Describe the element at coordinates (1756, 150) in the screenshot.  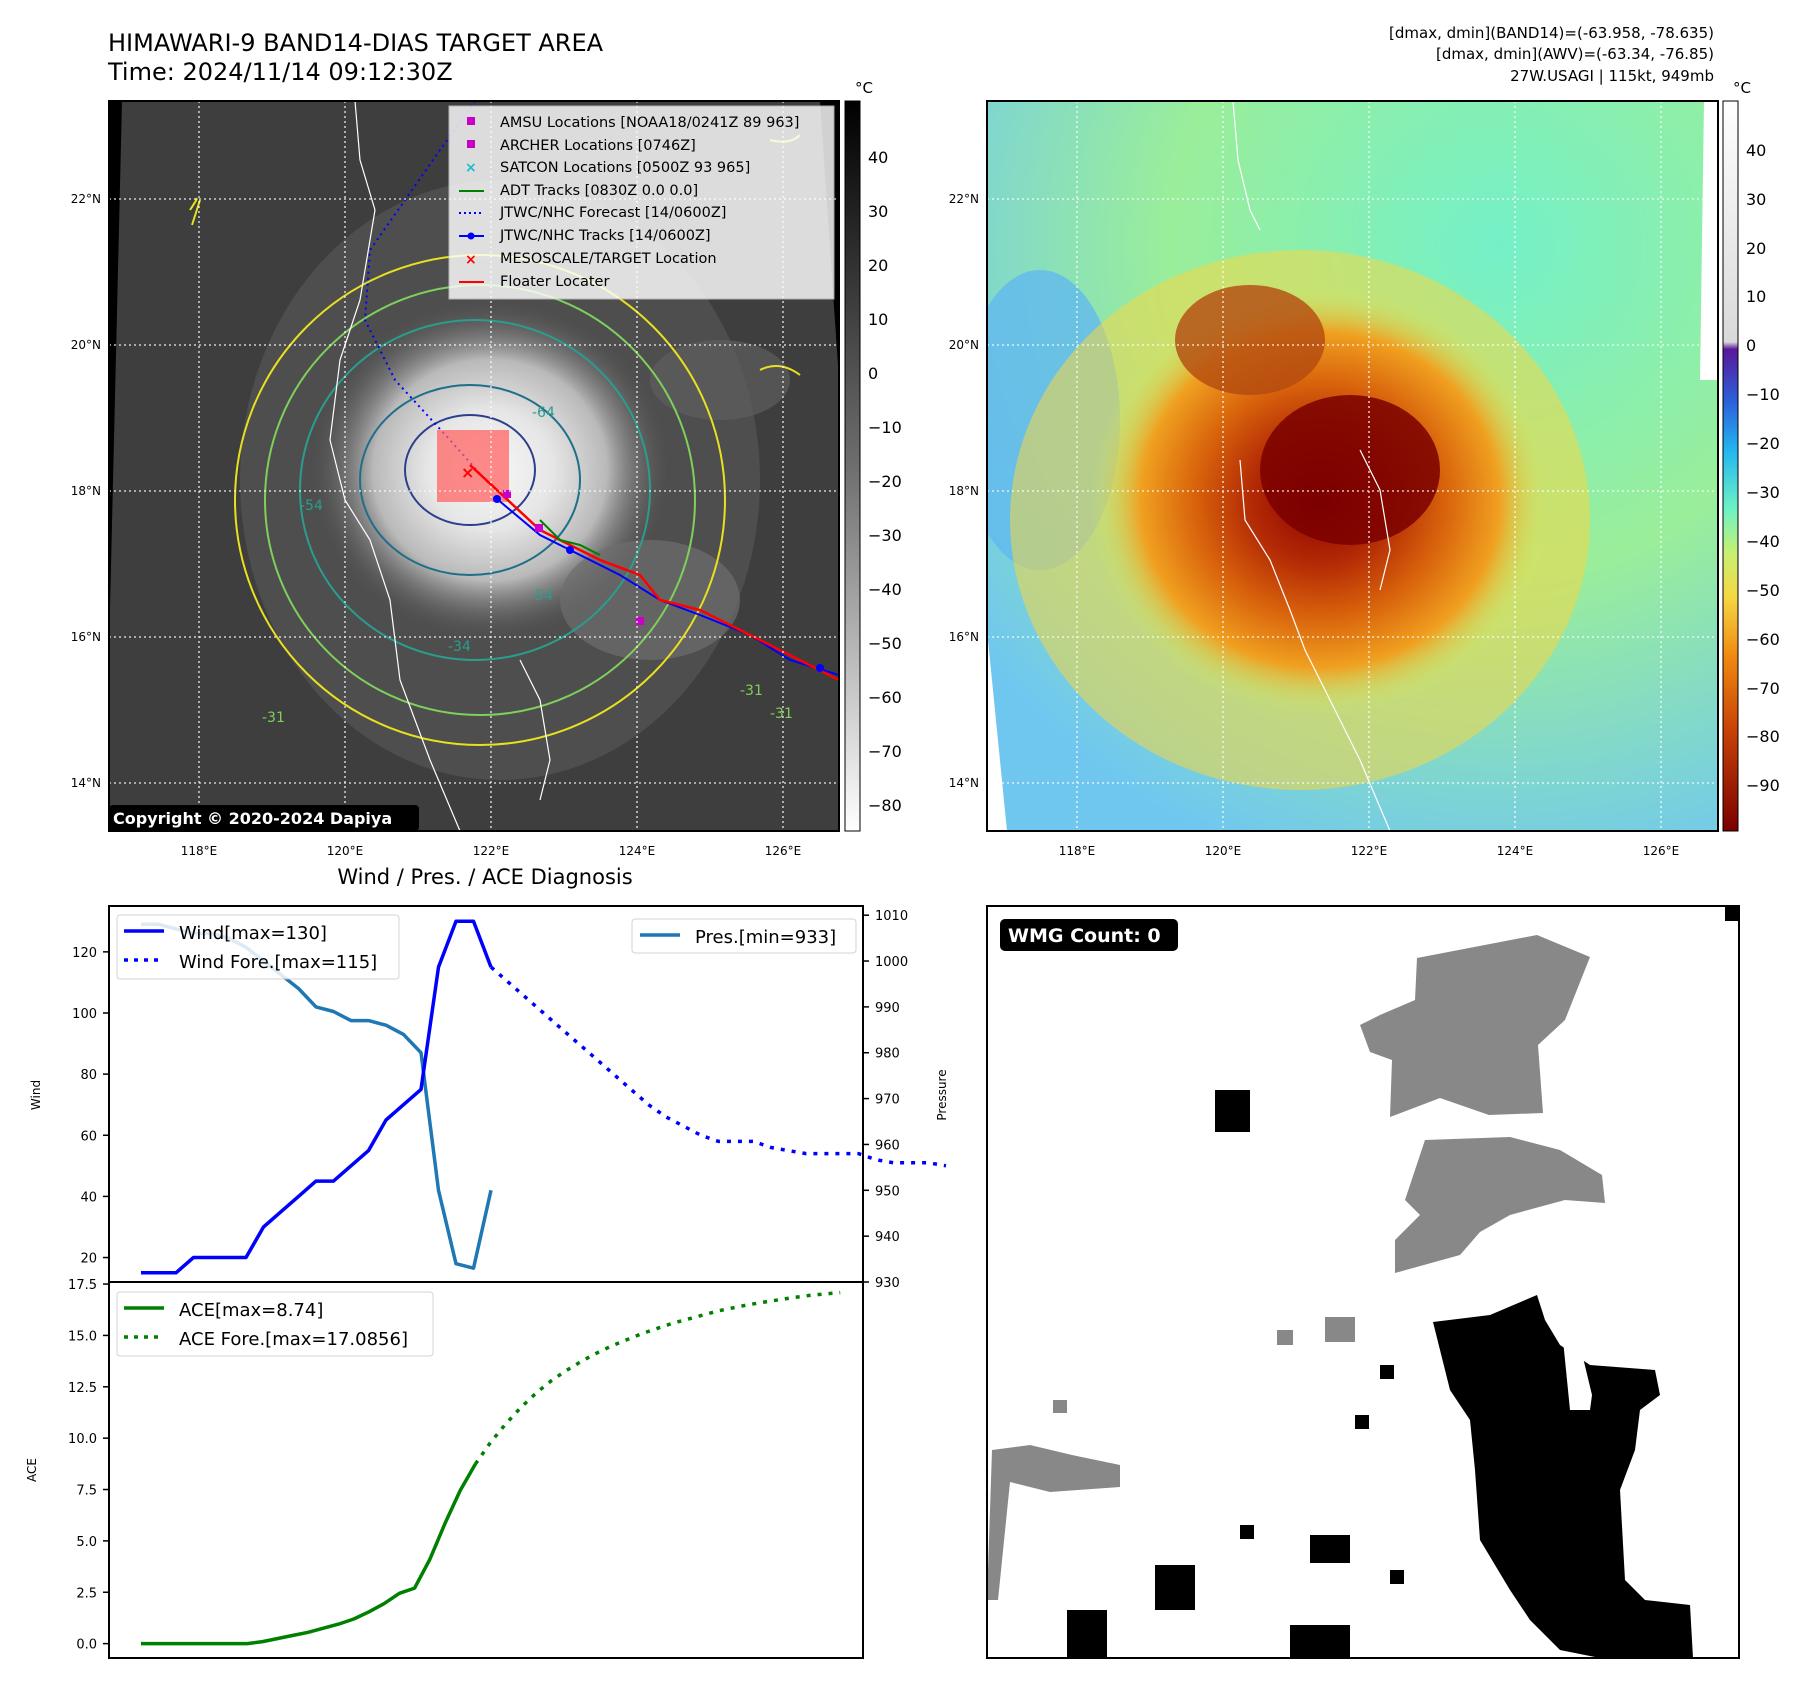
I see `awv-colorbar-tick: 40` at that location.